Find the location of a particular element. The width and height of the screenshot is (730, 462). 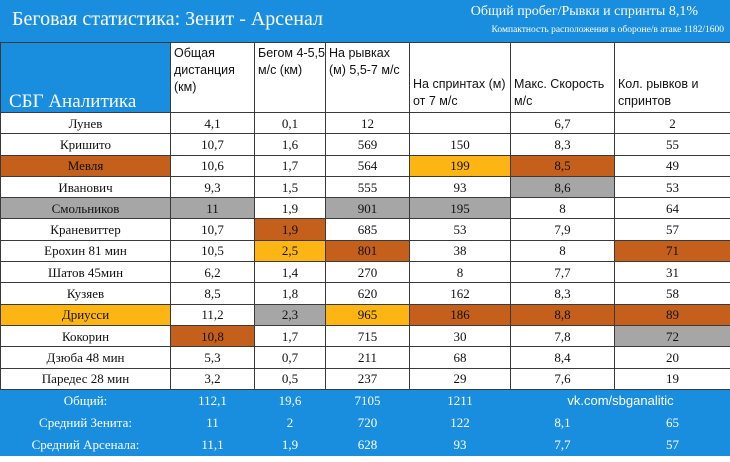

col-header-count: Кол. рывков и спринтов is located at coordinates (672, 77).